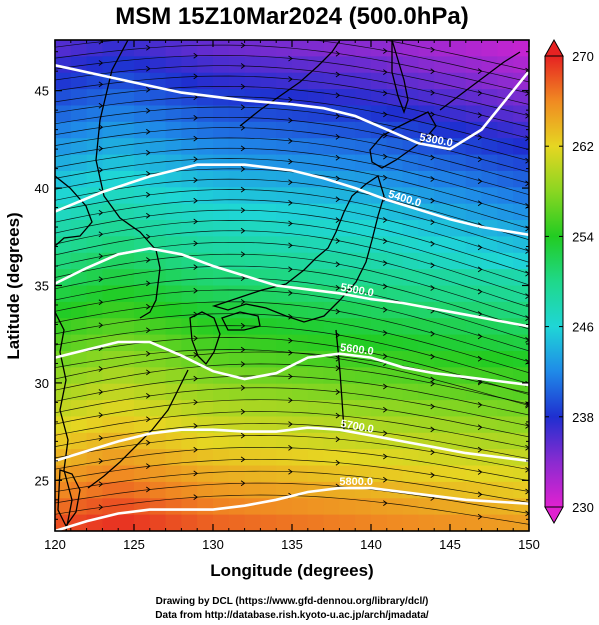 This screenshot has width=599, height=625. I want to click on y-tick-label: 30, so click(42, 383).